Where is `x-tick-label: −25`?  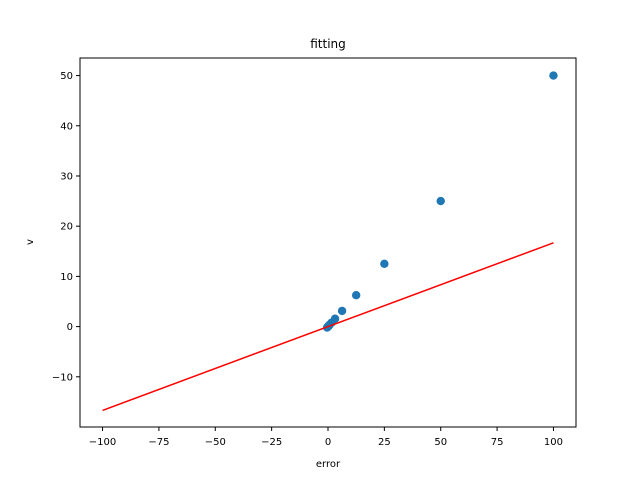 x-tick-label: −25 is located at coordinates (271, 442).